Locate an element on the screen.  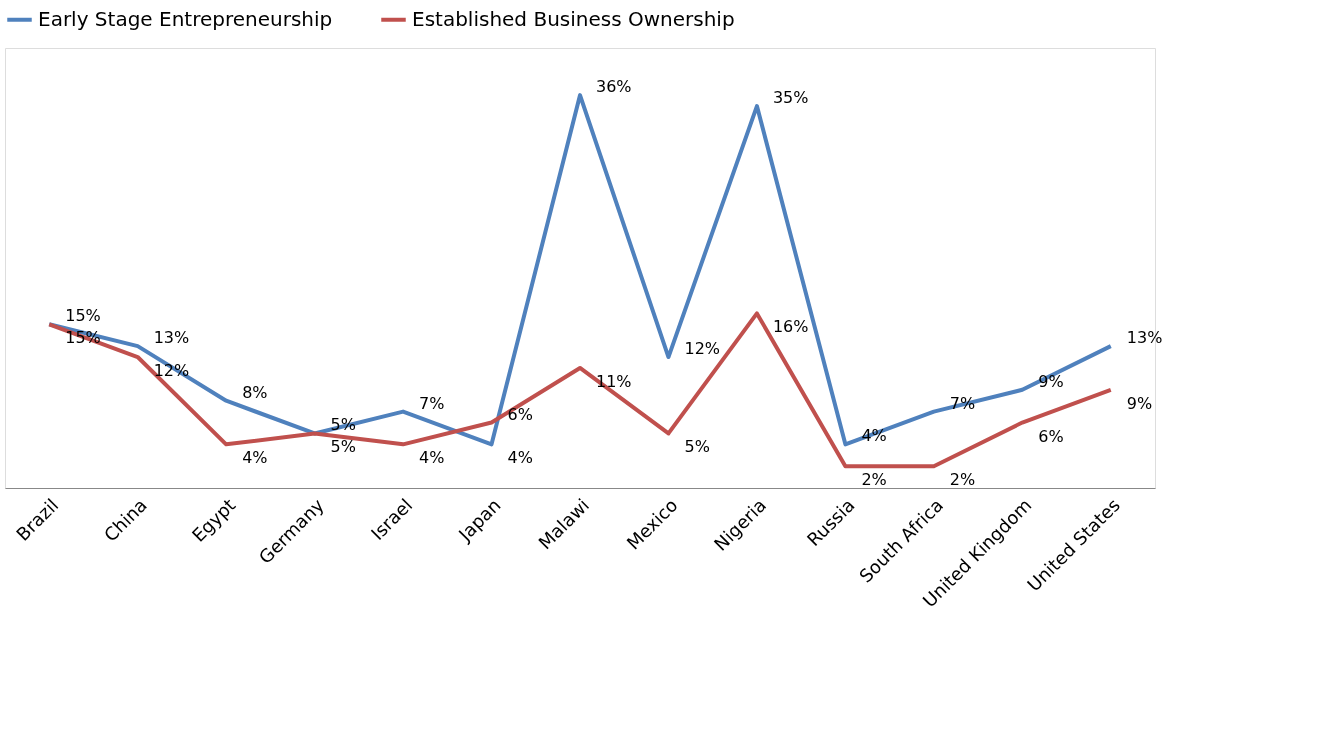
data-label: 12% is located at coordinates (702, 349).